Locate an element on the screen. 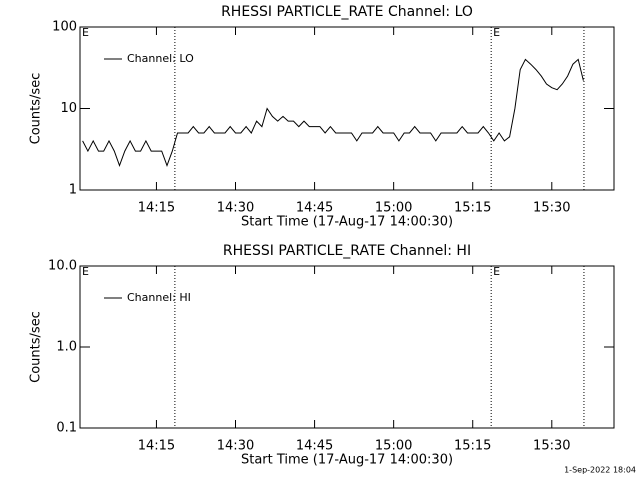 The width and height of the screenshot is (640, 480). chart-title: RHESSI PARTICLE_RATE Channel: LO is located at coordinates (347, 12).